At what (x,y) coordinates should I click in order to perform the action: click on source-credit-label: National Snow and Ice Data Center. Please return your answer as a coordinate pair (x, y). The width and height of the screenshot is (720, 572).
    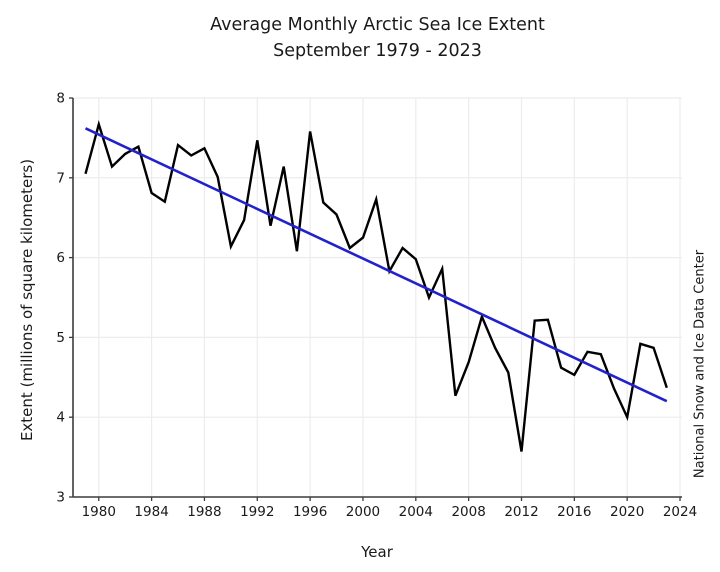
    Looking at the image, I should click on (700, 364).